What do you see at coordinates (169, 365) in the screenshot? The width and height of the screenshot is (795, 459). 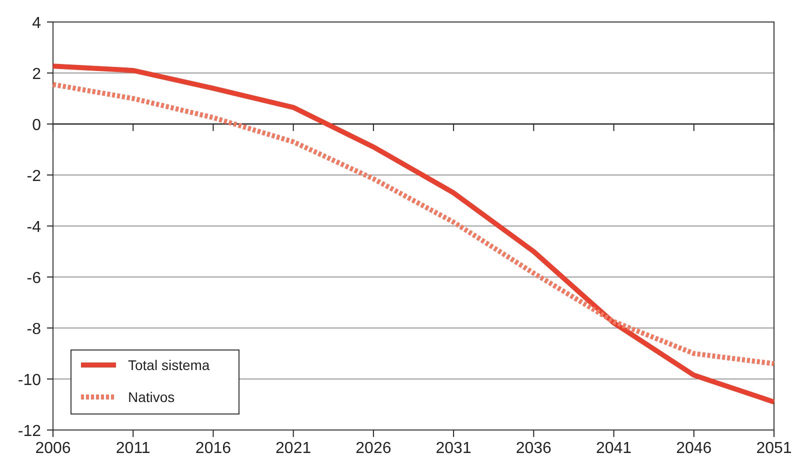 I see `legend-label: Total sistema` at bounding box center [169, 365].